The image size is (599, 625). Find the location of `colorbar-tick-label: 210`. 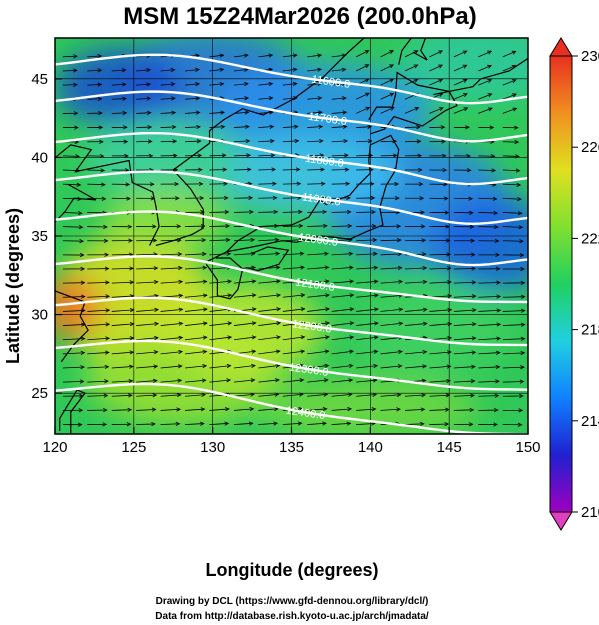

colorbar-tick-label: 210 is located at coordinates (590, 512).